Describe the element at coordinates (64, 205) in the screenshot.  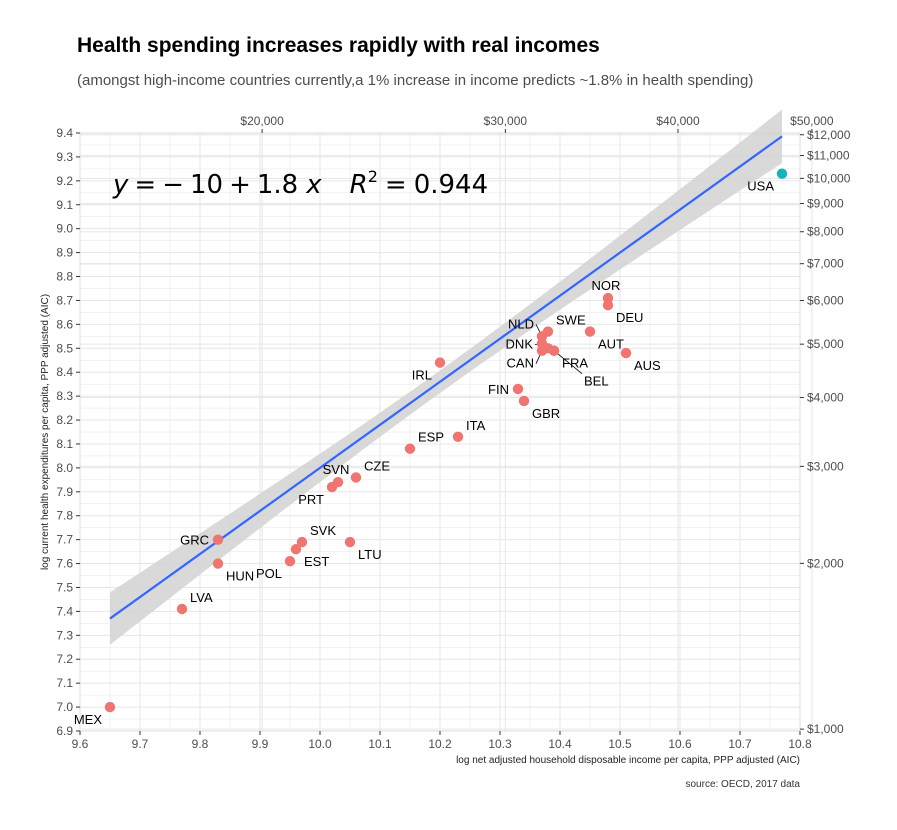
I see `y-tick-label: 9.1` at that location.